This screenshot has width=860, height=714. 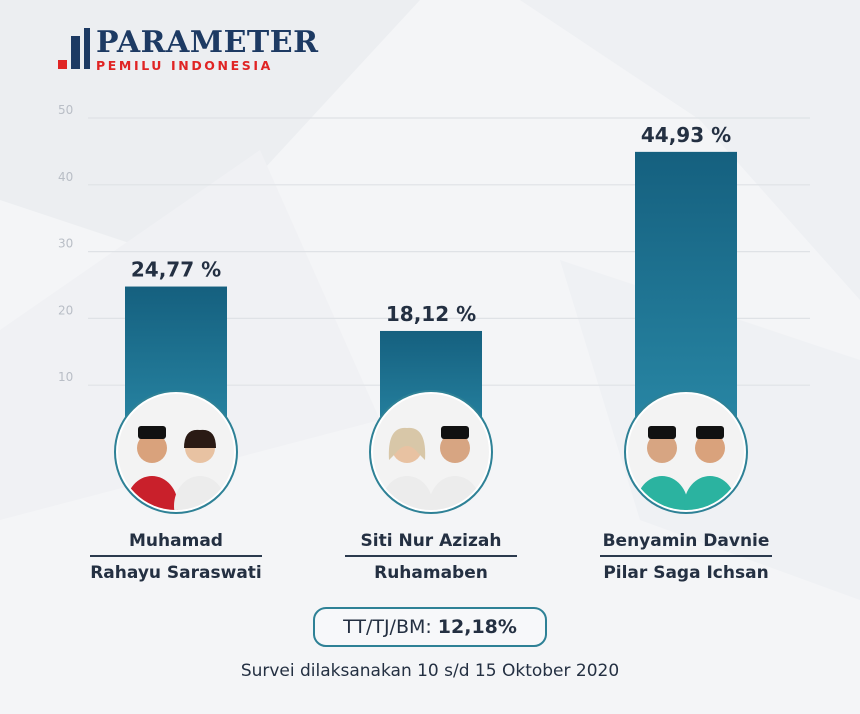 What do you see at coordinates (176, 270) in the screenshot?
I see `bar-value-label: 24,77 %` at bounding box center [176, 270].